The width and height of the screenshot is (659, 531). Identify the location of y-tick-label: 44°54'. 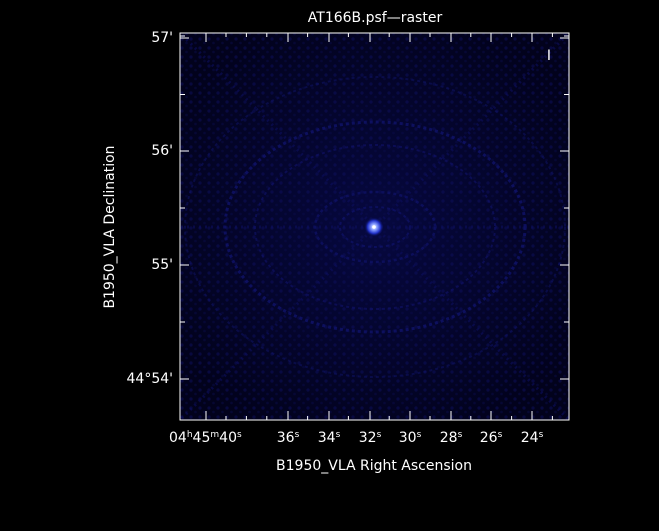
(149, 379).